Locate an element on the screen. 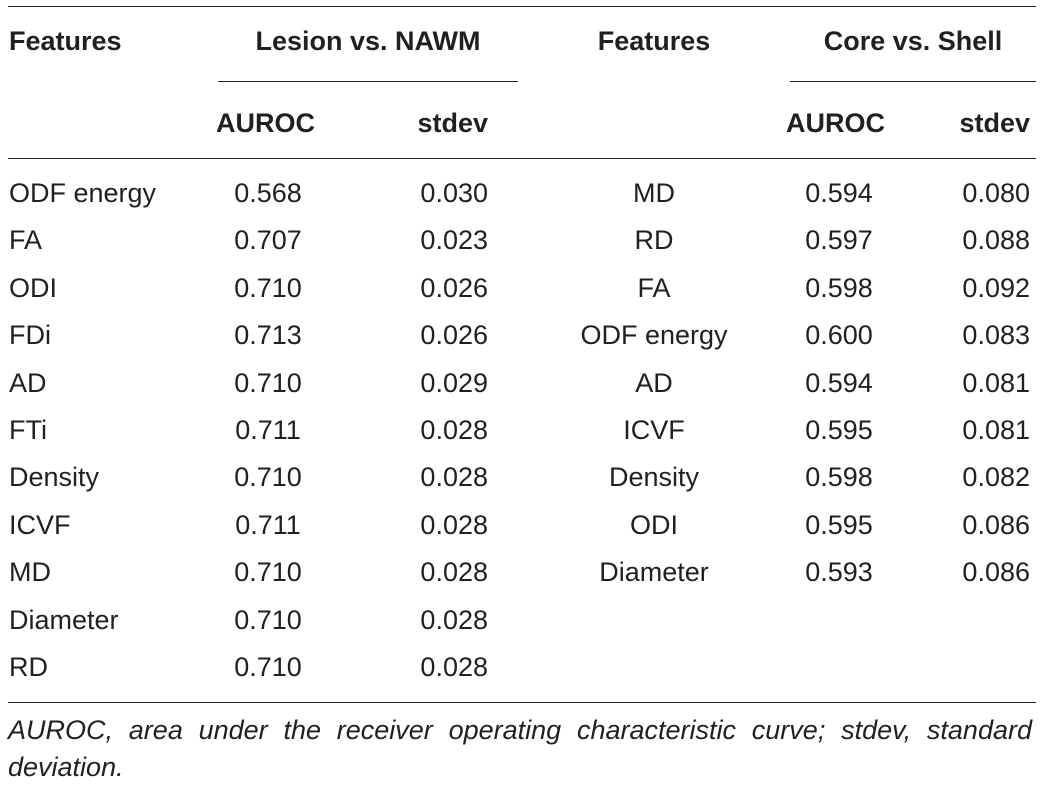  group2-underline is located at coordinates (913, 81).